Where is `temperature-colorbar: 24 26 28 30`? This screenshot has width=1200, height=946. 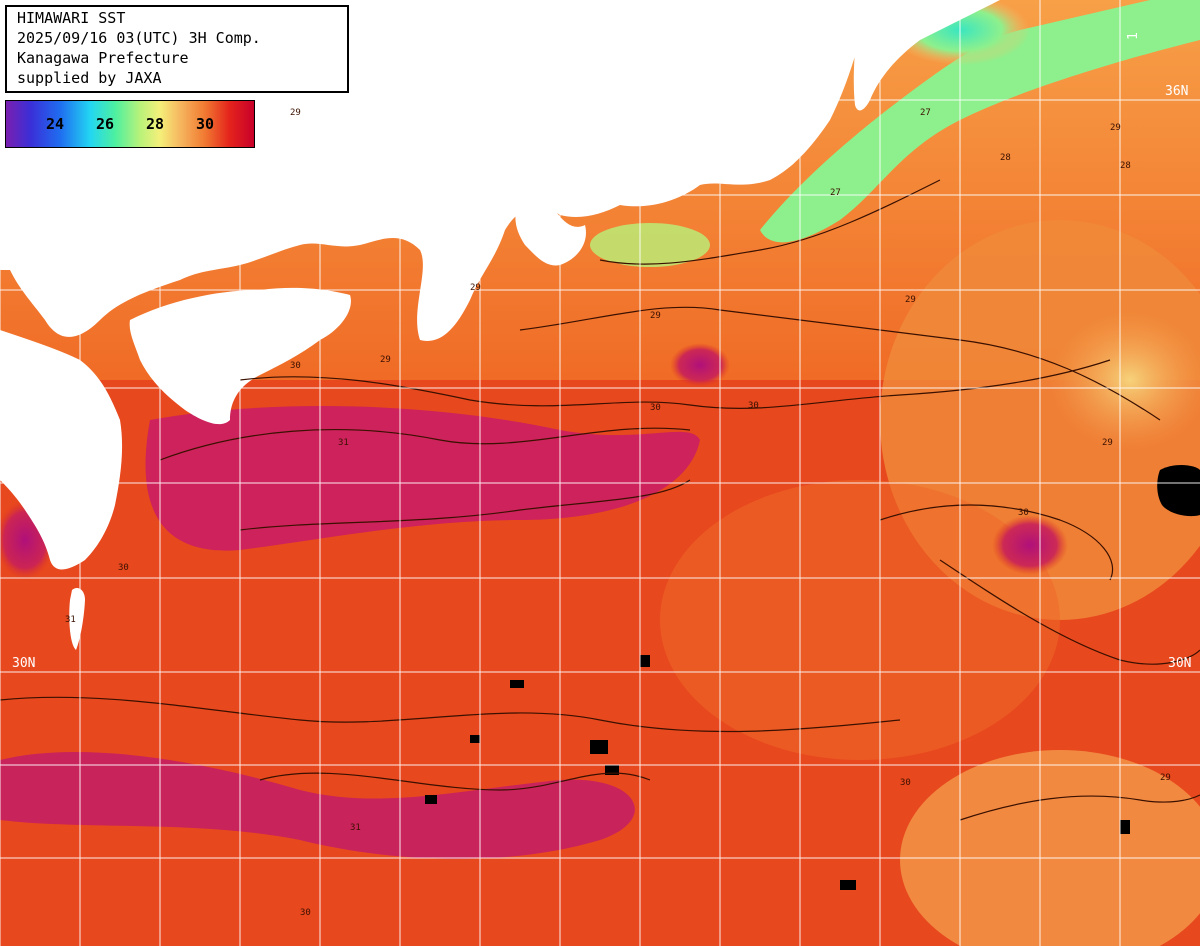
temperature-colorbar: 24 26 28 30 is located at coordinates (130, 124).